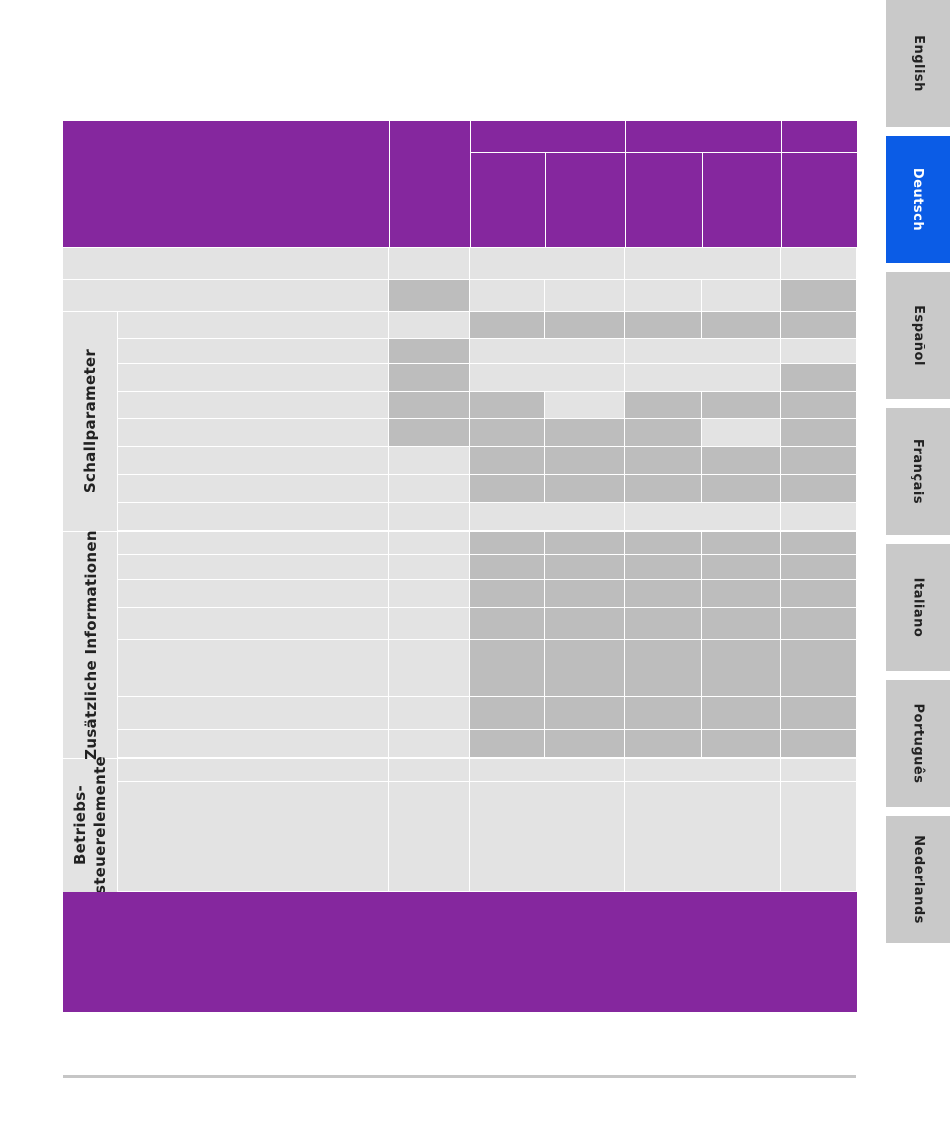 This screenshot has height=1140, width=950. I want to click on section-label-additional-text: Zusätzliche Informationen, so click(90, 644).